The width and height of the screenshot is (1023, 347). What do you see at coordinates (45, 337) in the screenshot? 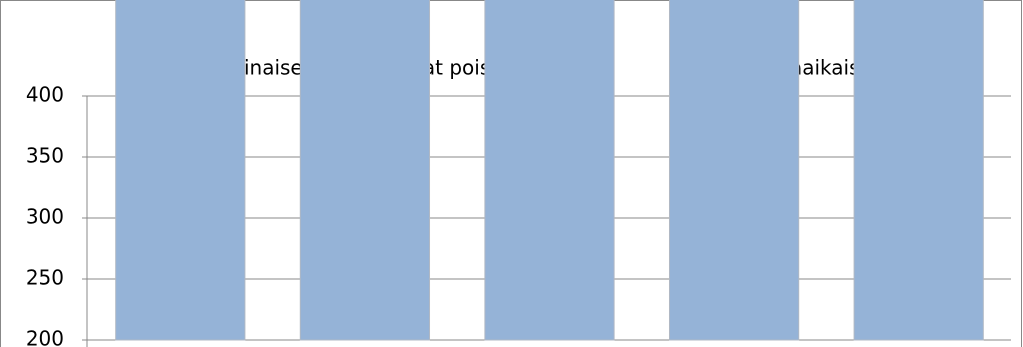
I see `y-tick-label: 200` at bounding box center [45, 337].